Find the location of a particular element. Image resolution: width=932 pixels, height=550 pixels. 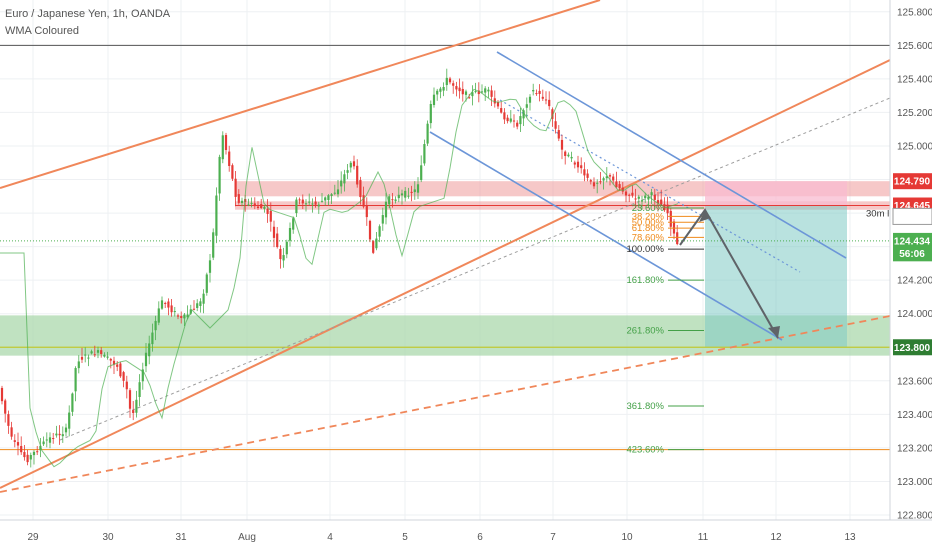

stop-loss-box is located at coordinates (776, 193).